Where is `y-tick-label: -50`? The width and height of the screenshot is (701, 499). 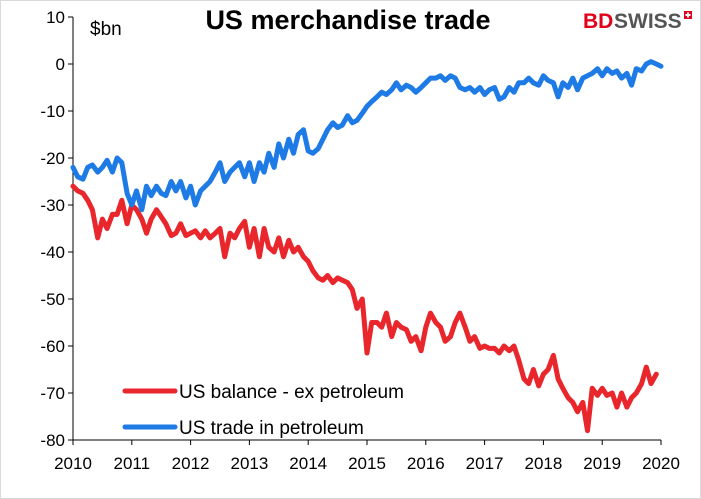
y-tick-label: -50 is located at coordinates (52, 299).